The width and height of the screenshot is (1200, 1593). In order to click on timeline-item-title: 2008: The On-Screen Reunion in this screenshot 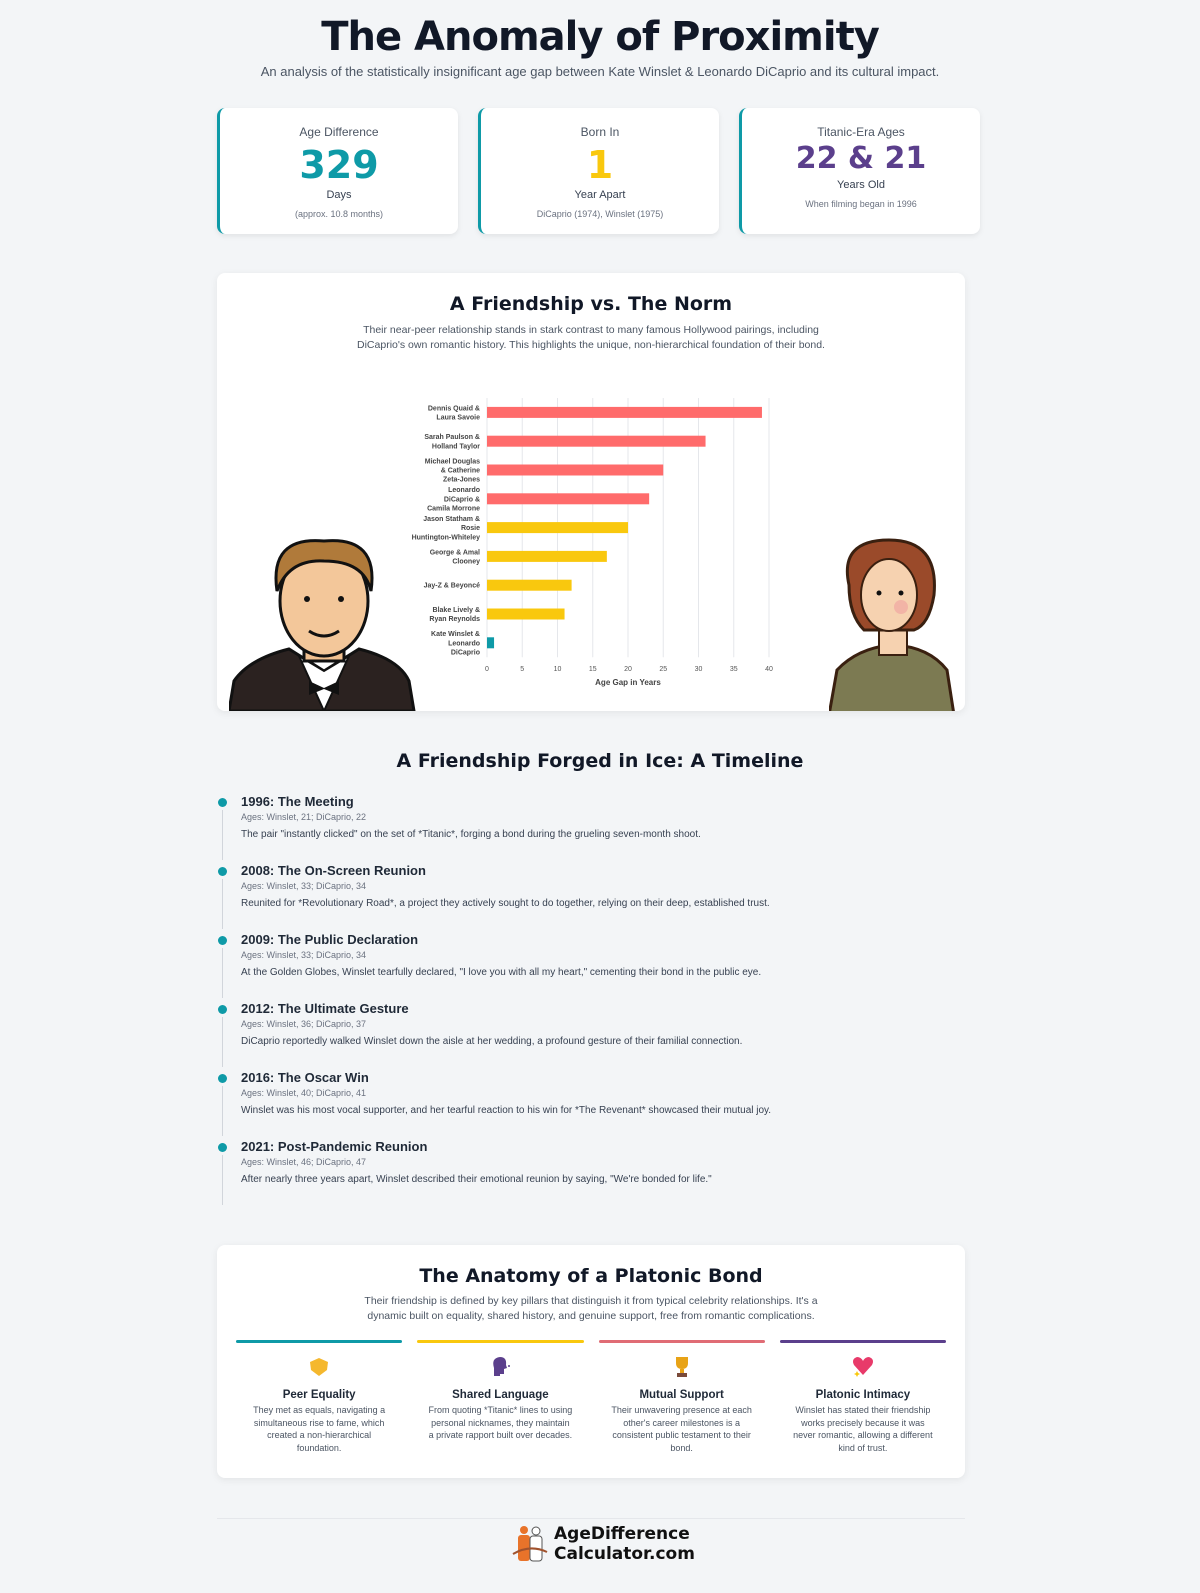, I will do `click(333, 870)`.